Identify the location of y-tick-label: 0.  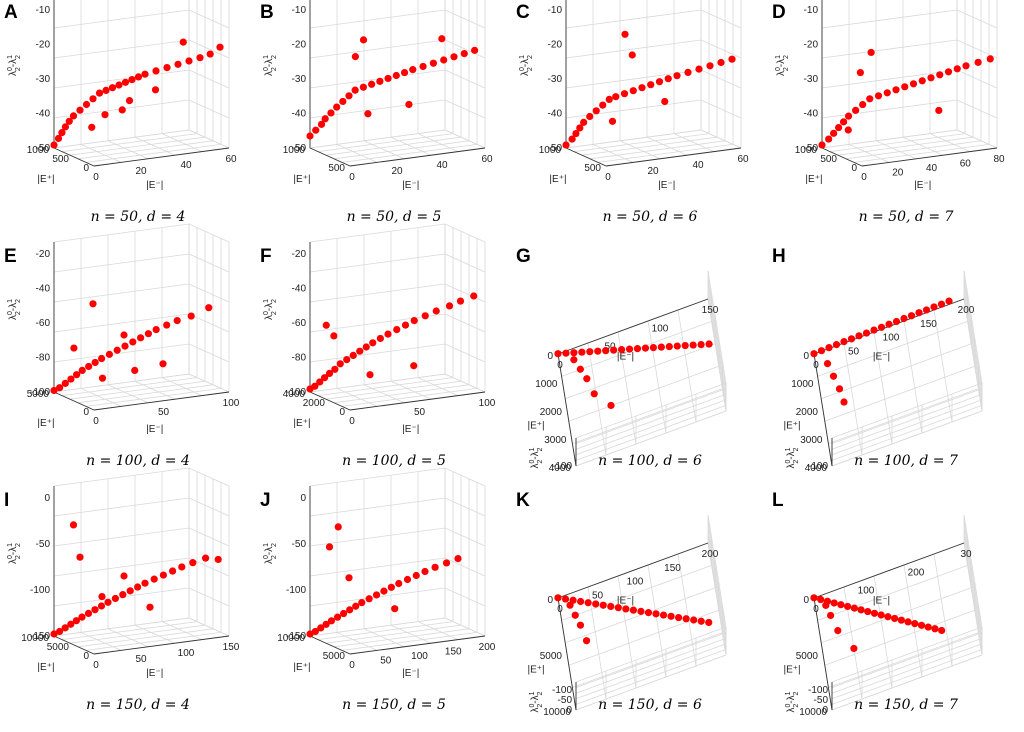
(864, 177).